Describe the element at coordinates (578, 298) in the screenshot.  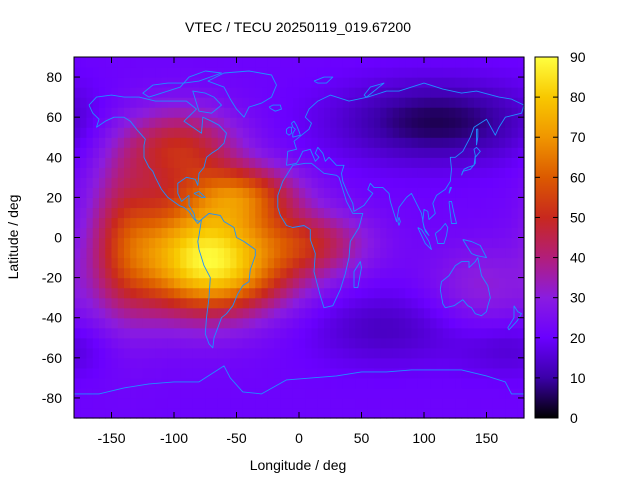
I see `colorbar-tick-label: 30` at that location.